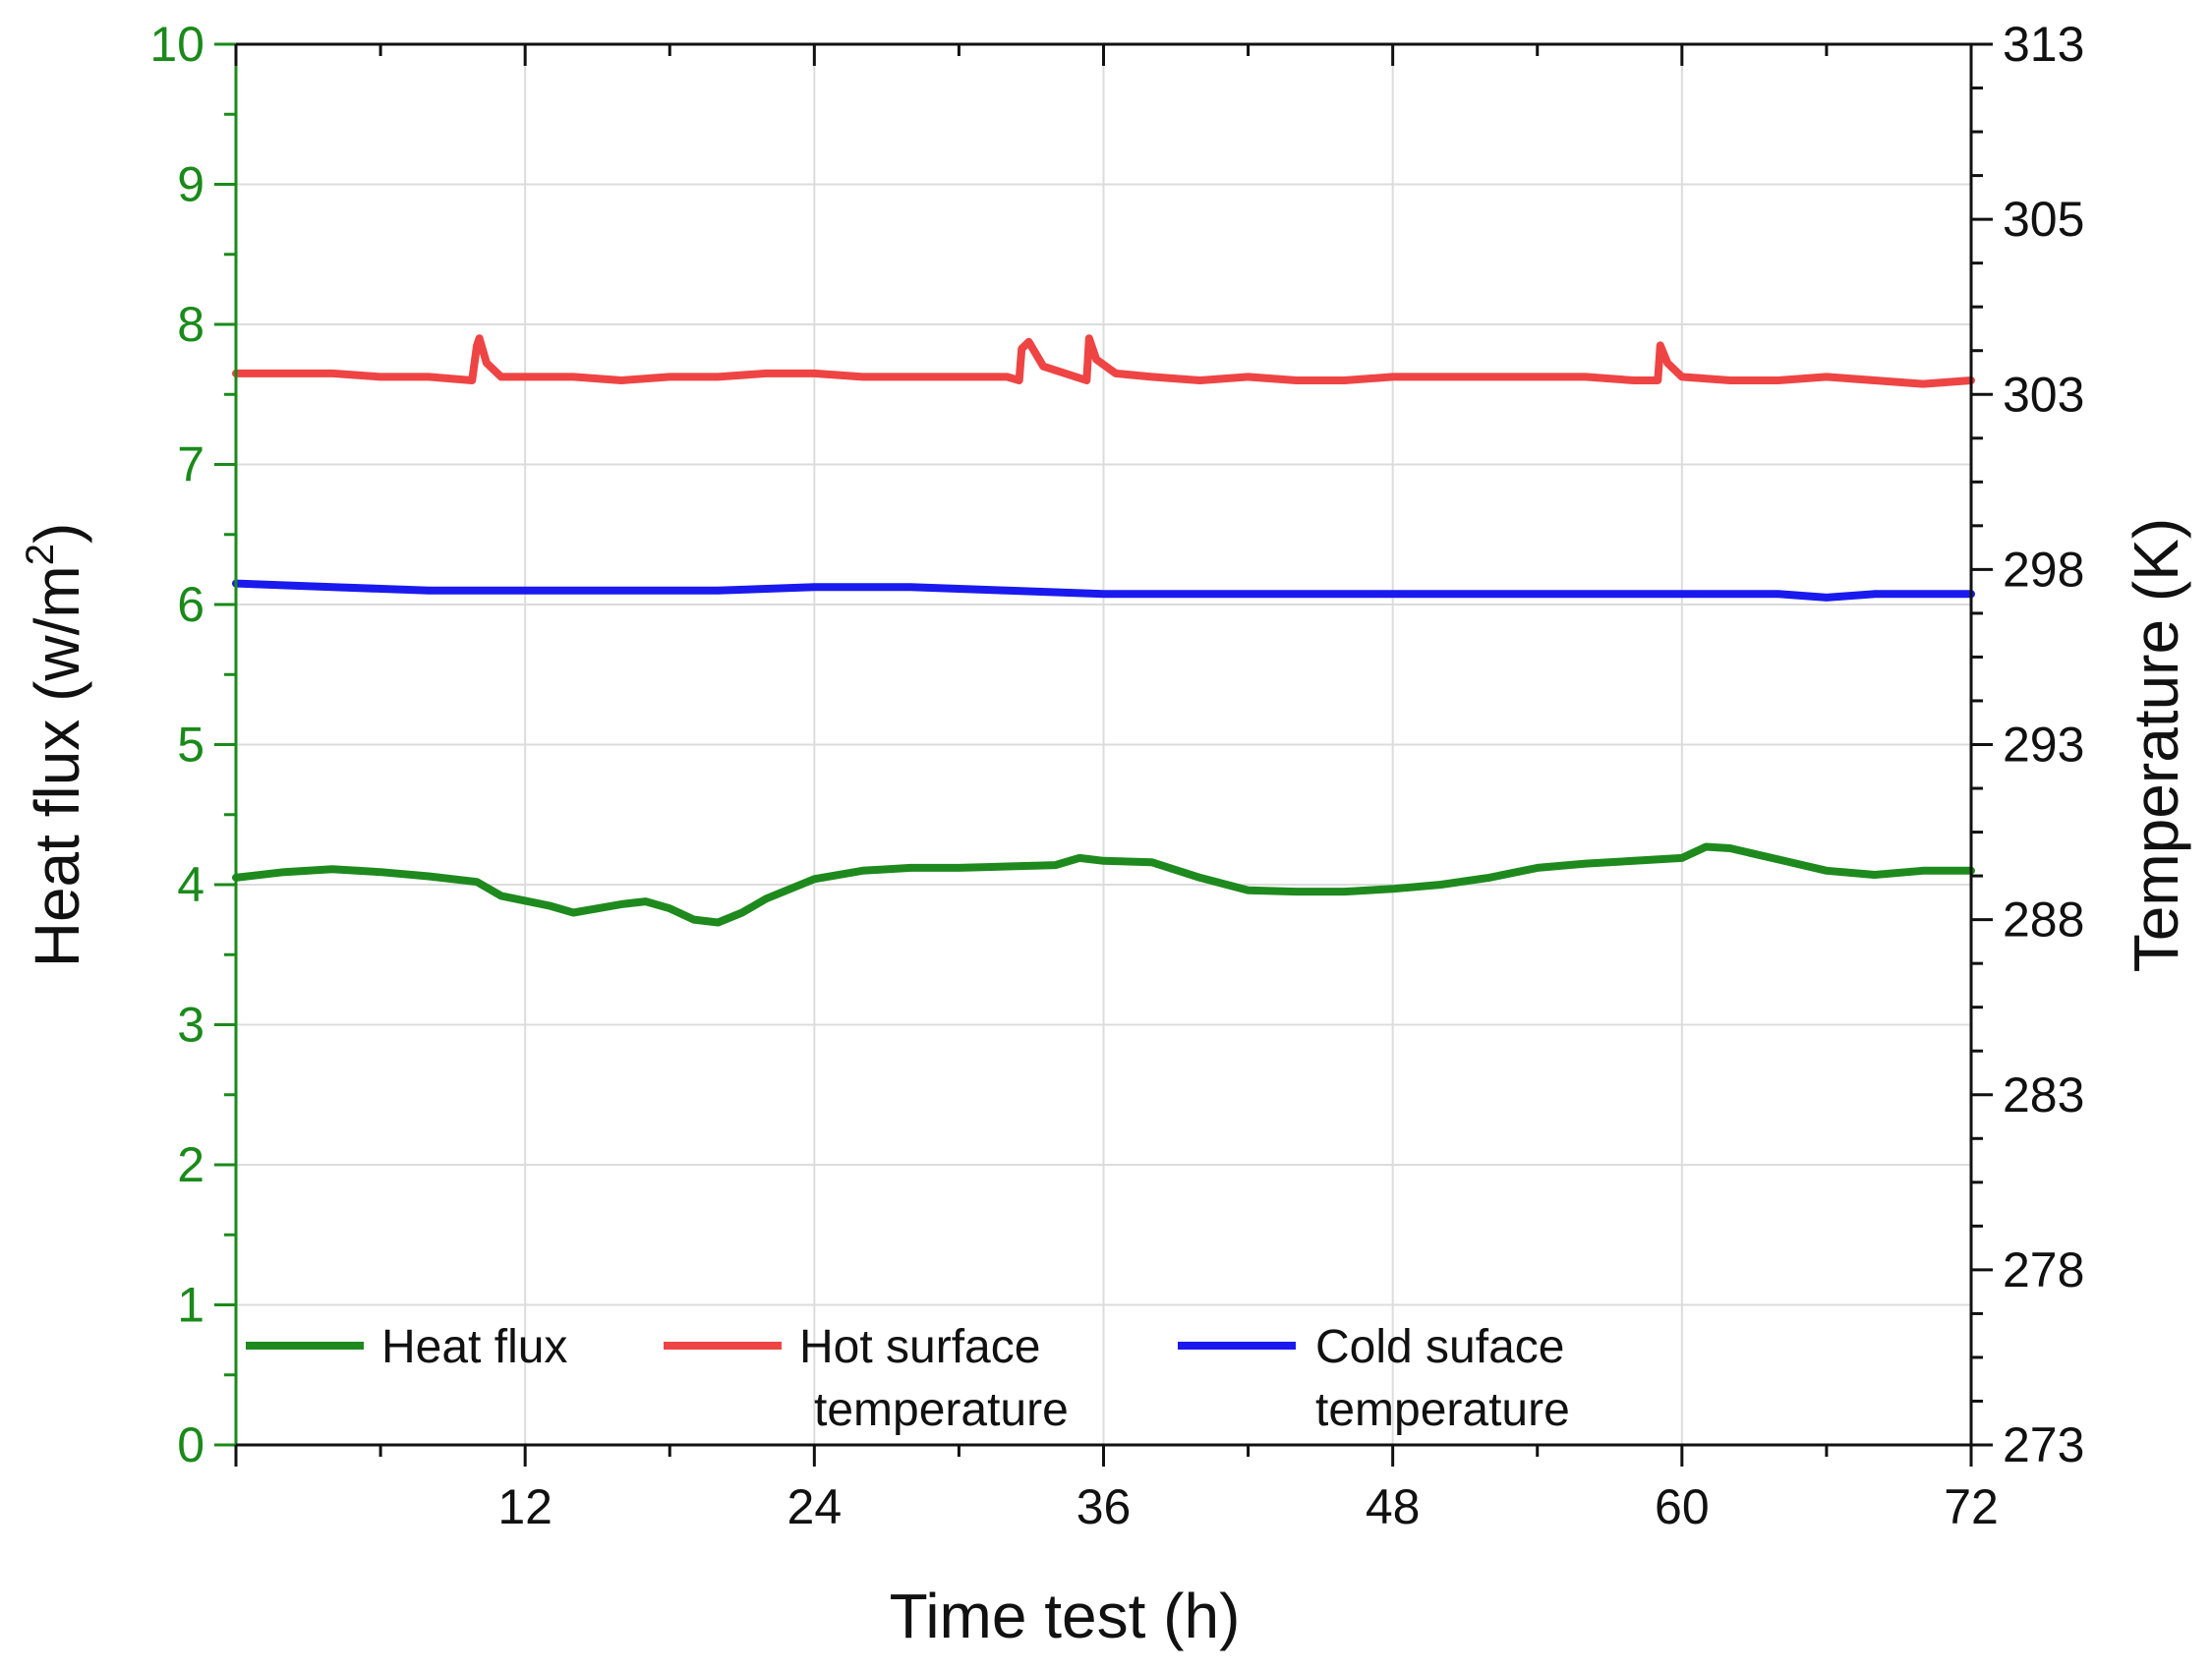 The width and height of the screenshot is (2212, 1671). I want to click on y-left-tick-label-5: 5, so click(191, 745).